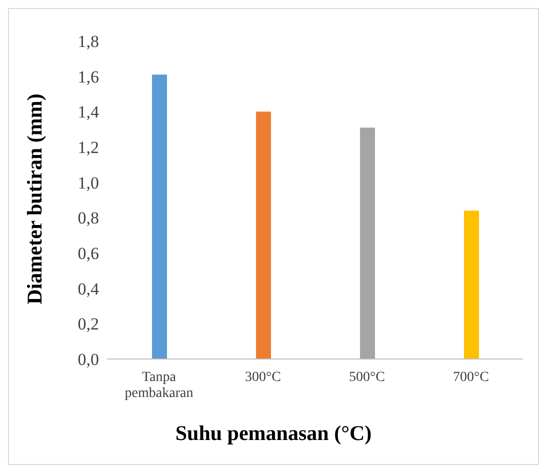 This screenshot has height=473, width=547. What do you see at coordinates (89, 112) in the screenshot?
I see `y-tick-label: 1,4` at bounding box center [89, 112].